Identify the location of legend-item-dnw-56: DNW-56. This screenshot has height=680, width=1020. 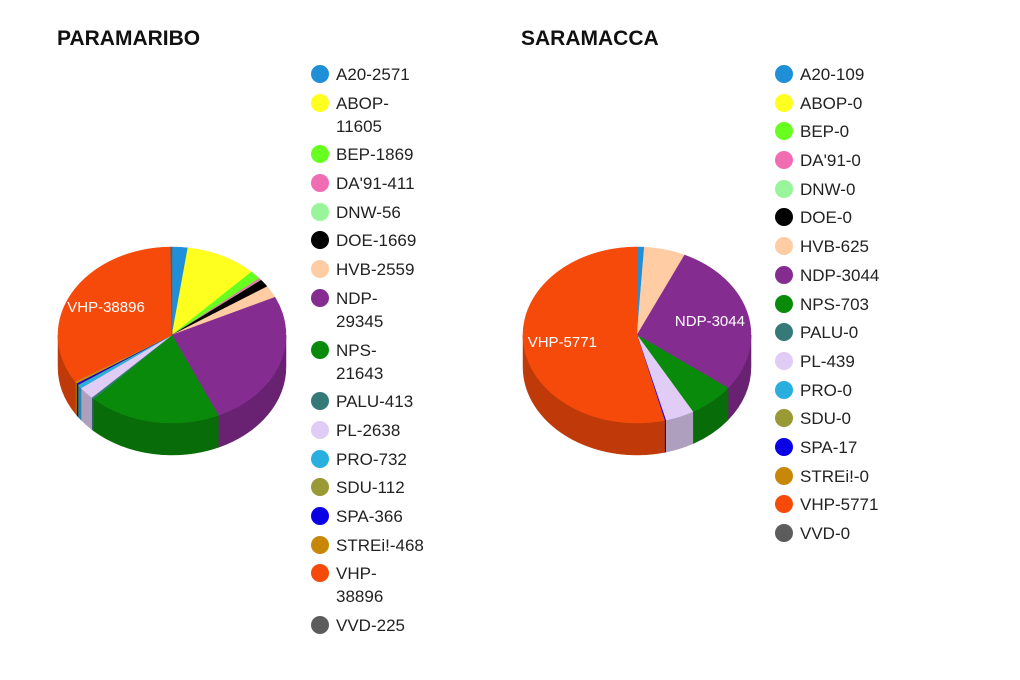
(366, 212).